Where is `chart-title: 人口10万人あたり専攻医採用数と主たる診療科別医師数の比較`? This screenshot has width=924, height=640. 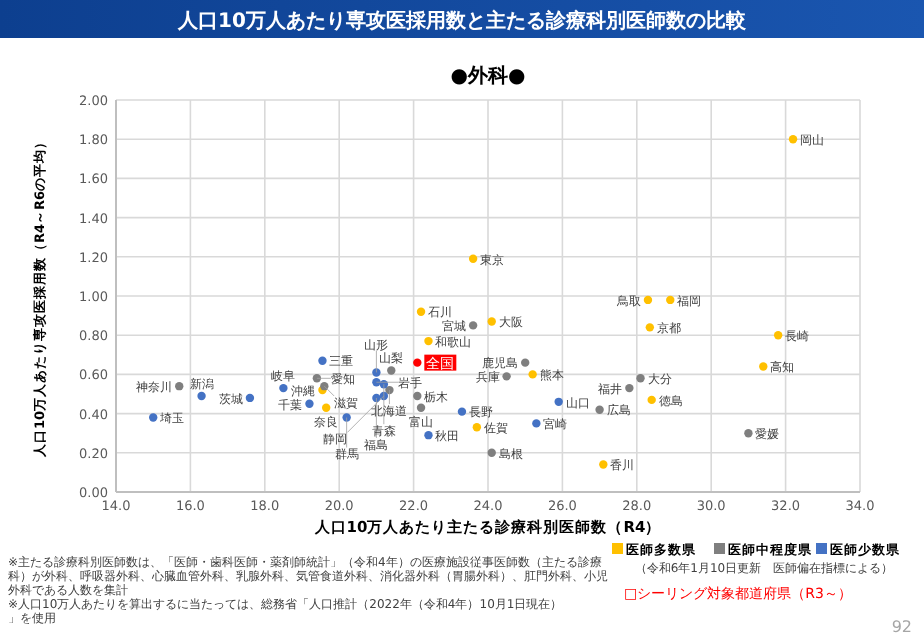
chart-title: 人口10万人あたり専攻医採用数と主たる診療科別医師数の比較 is located at coordinates (462, 21).